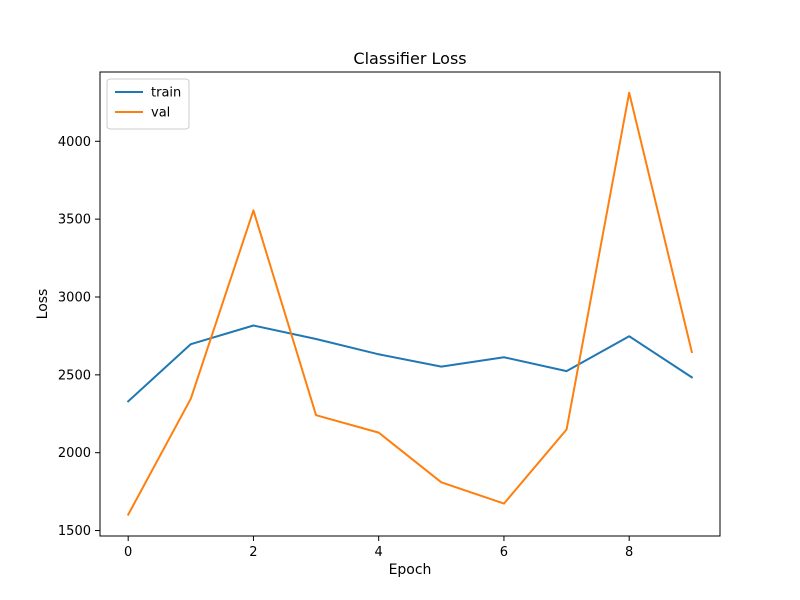  What do you see at coordinates (409, 58) in the screenshot?
I see `chart-title: Classifier Loss` at bounding box center [409, 58].